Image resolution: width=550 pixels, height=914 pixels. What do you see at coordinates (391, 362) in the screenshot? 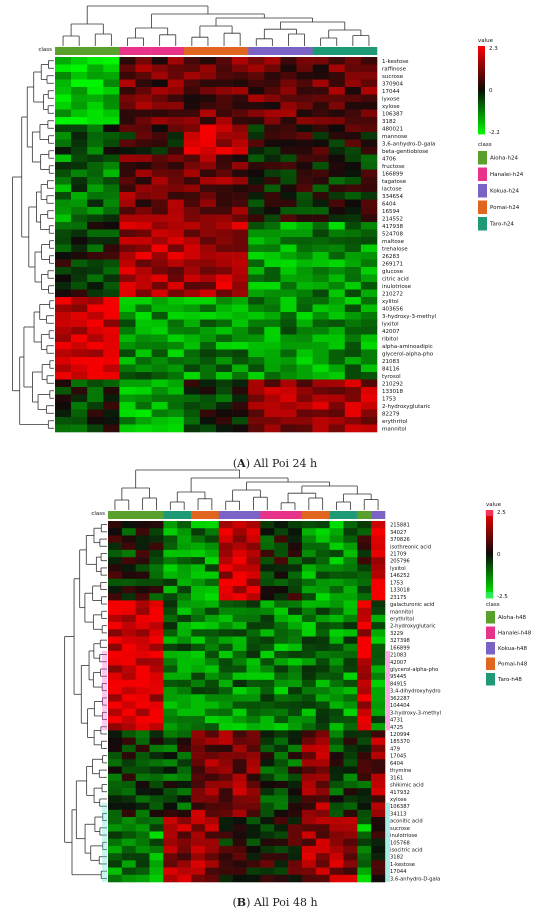
I see `row-label-a-40: 21083` at bounding box center [391, 362].